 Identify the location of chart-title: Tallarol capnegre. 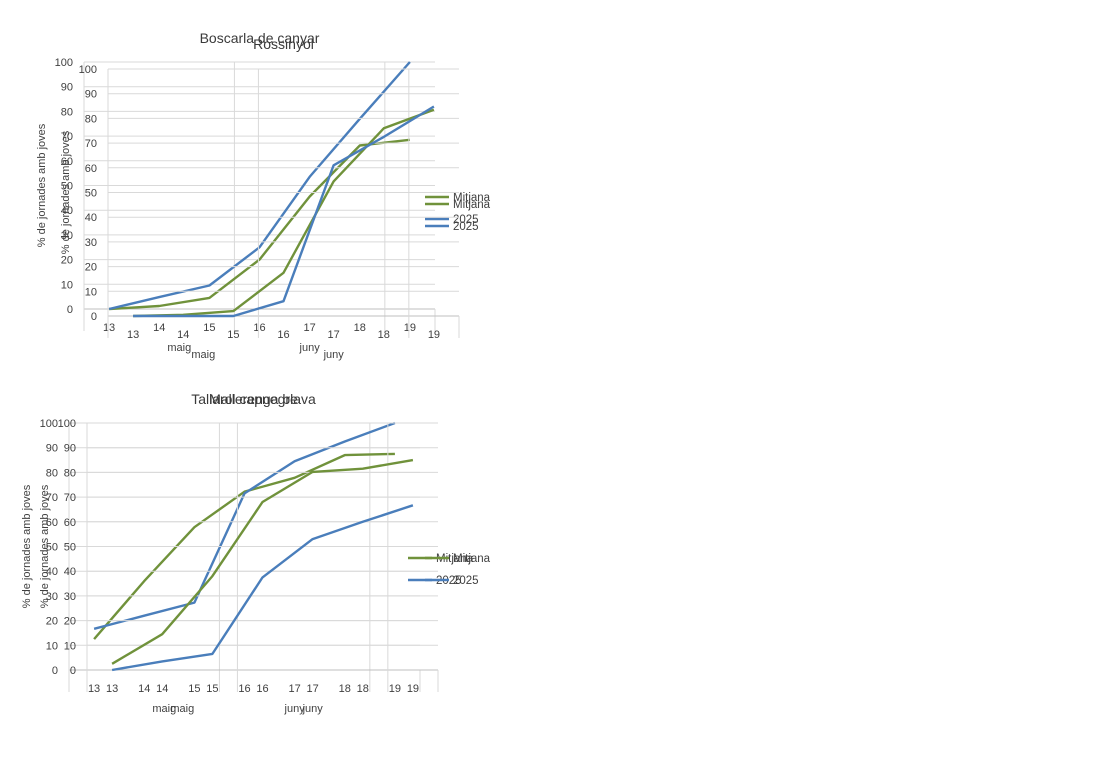
(244, 399).